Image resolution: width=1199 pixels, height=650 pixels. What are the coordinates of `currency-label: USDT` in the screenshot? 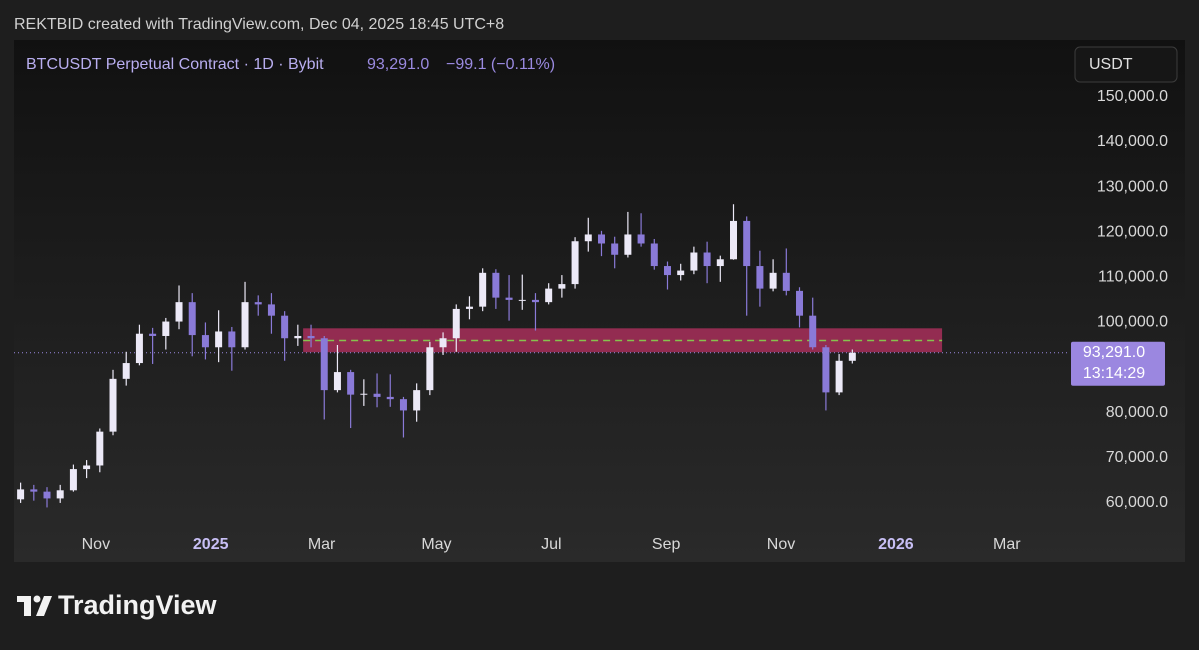 It's located at (1111, 64).